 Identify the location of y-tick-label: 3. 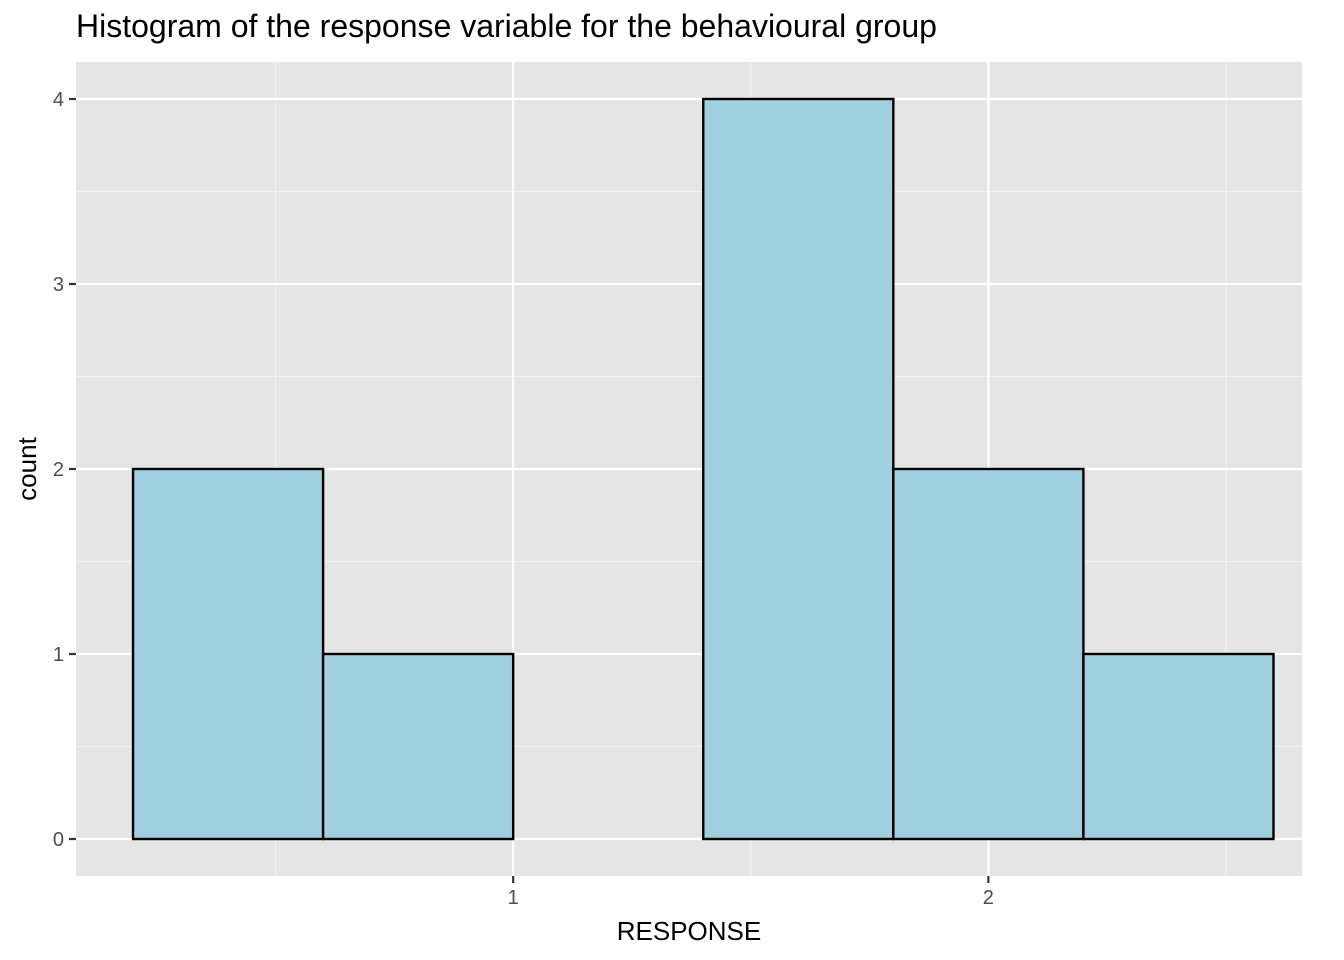
(58, 285).